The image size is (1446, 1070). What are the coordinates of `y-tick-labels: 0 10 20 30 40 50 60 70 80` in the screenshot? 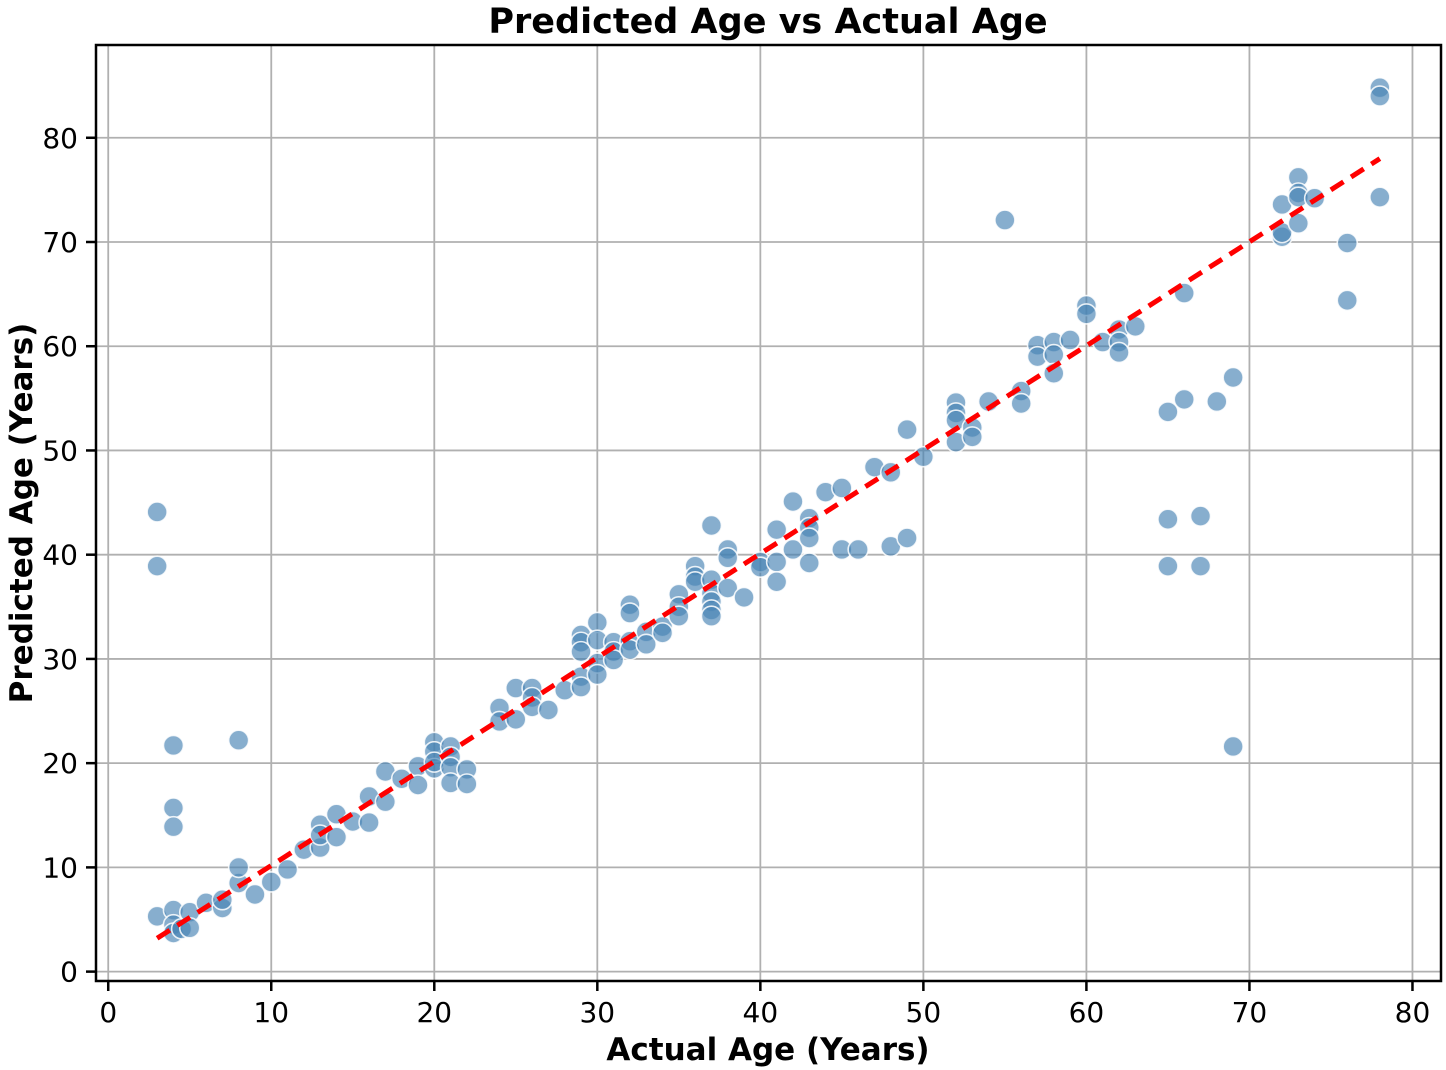 It's located at (60, 555).